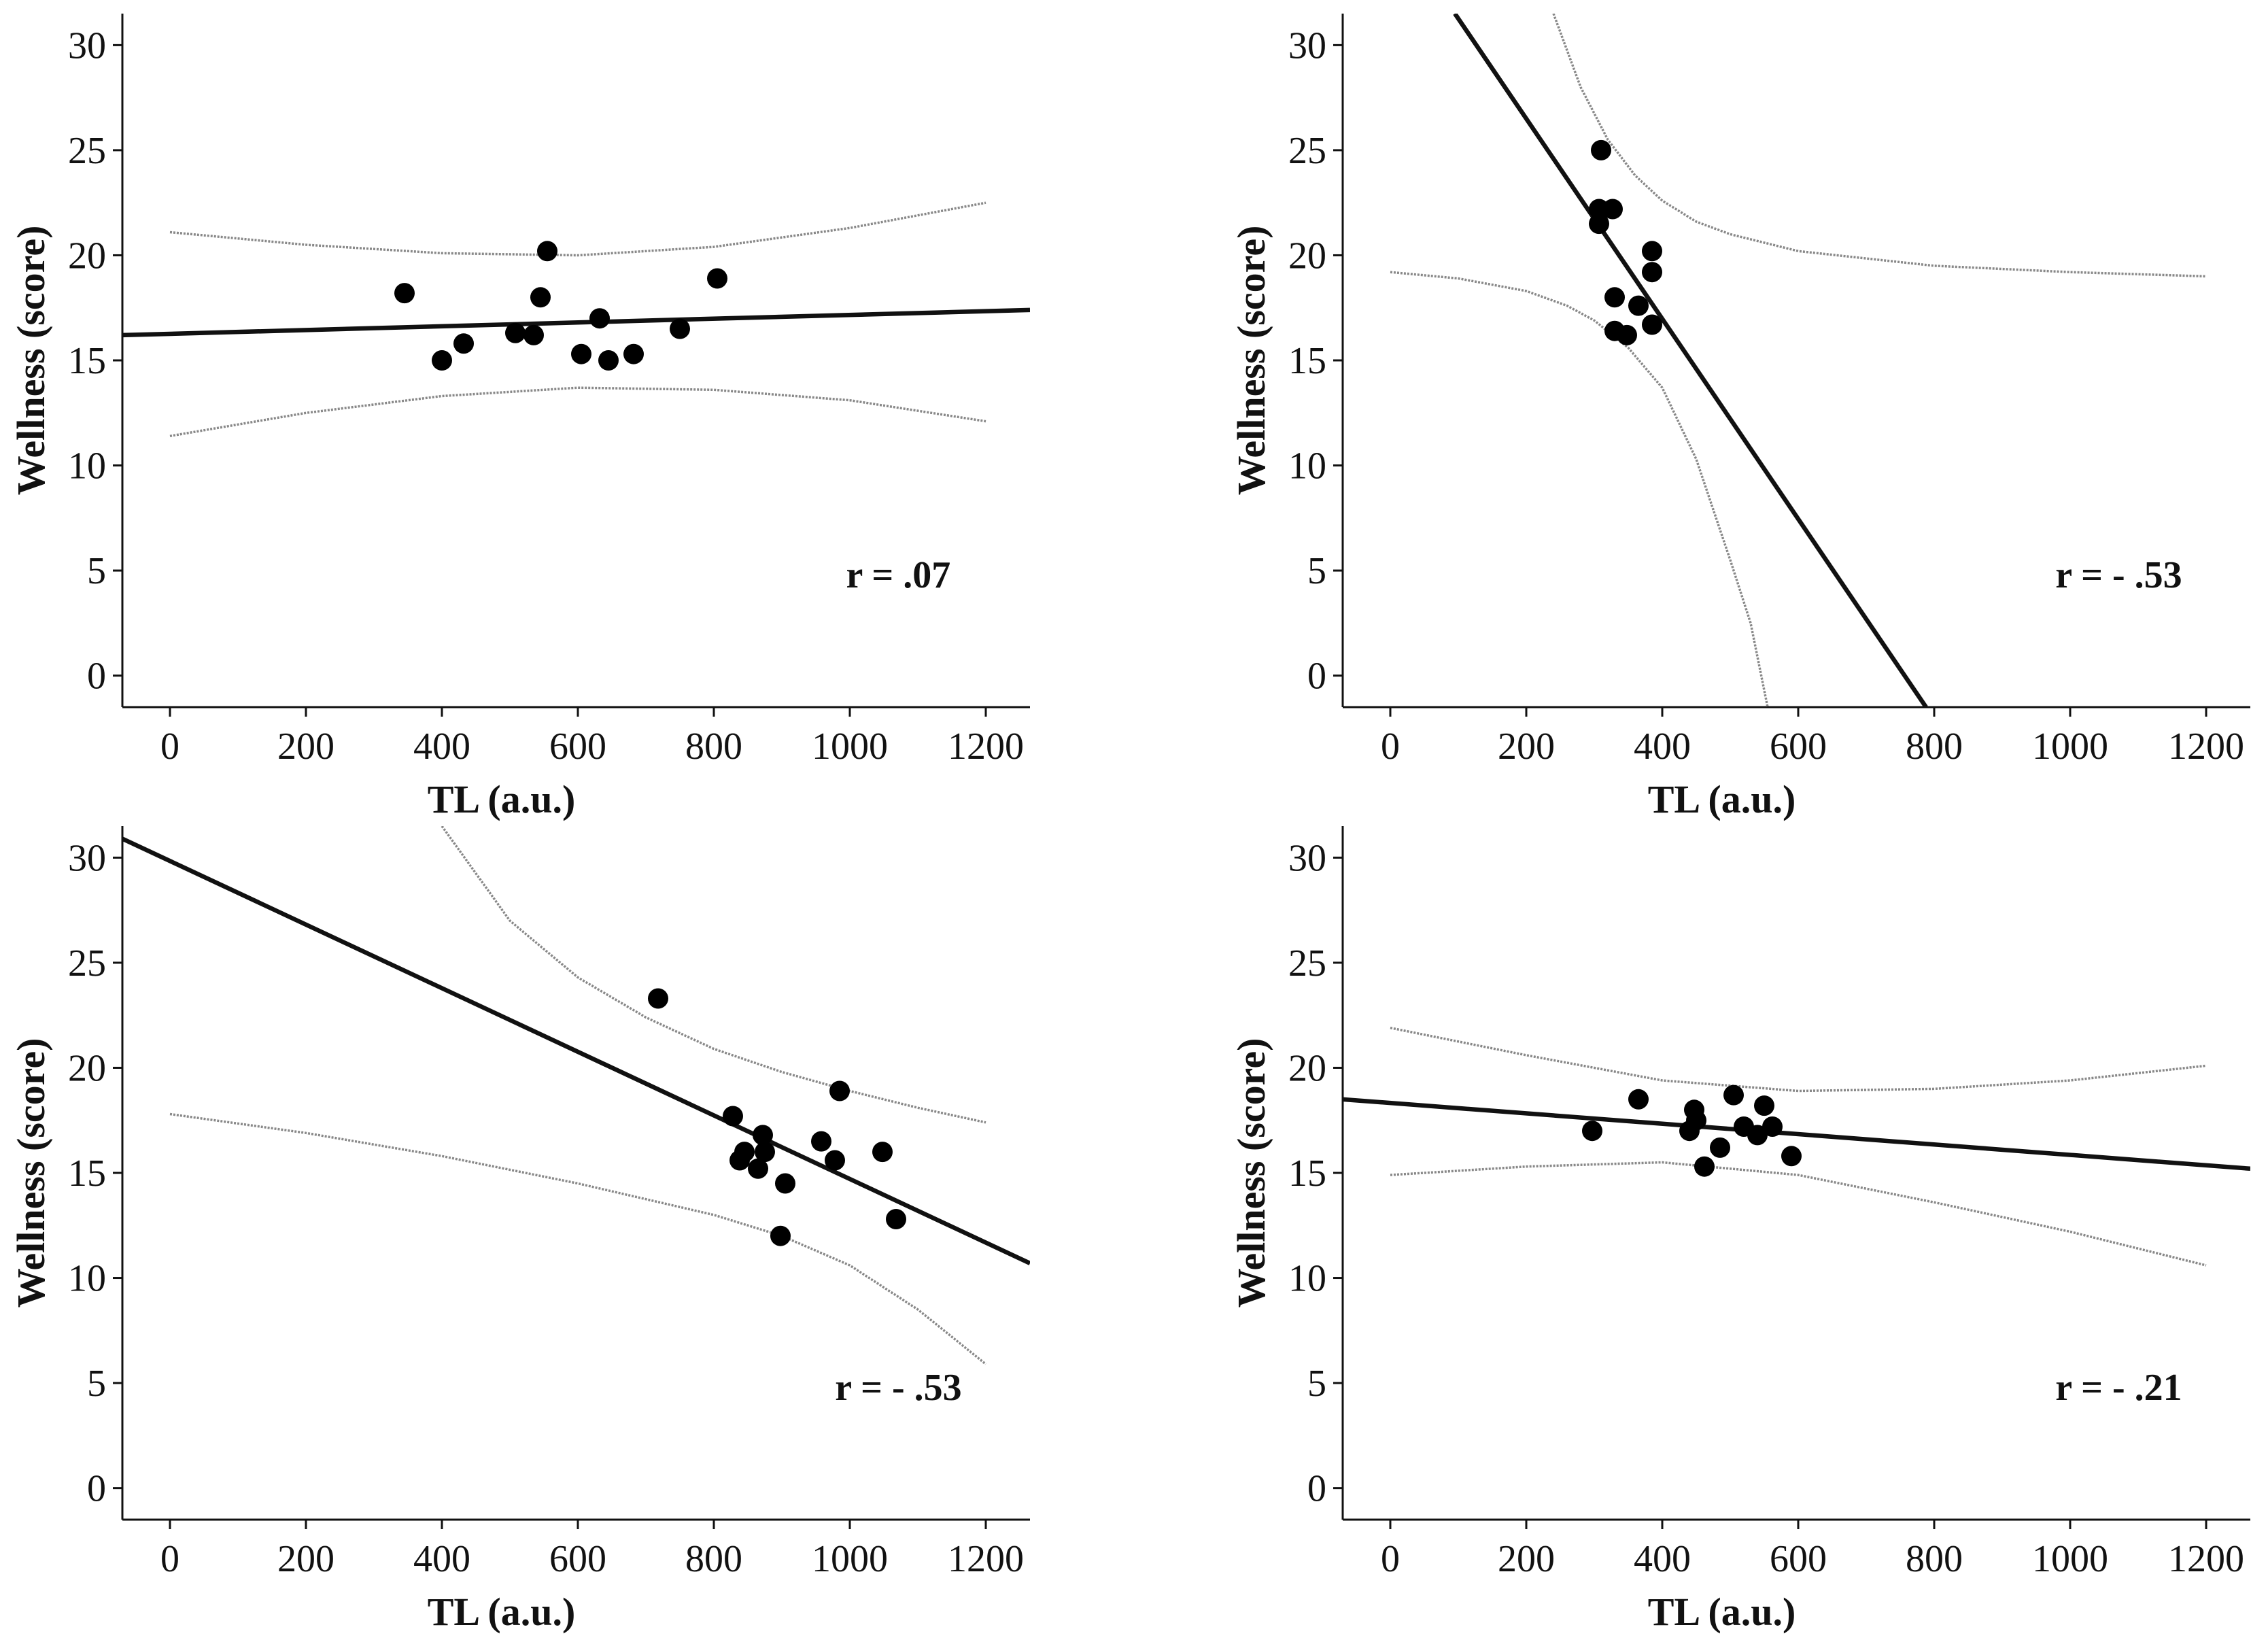  I want to click on correlation-label: r = .07, so click(898, 575).